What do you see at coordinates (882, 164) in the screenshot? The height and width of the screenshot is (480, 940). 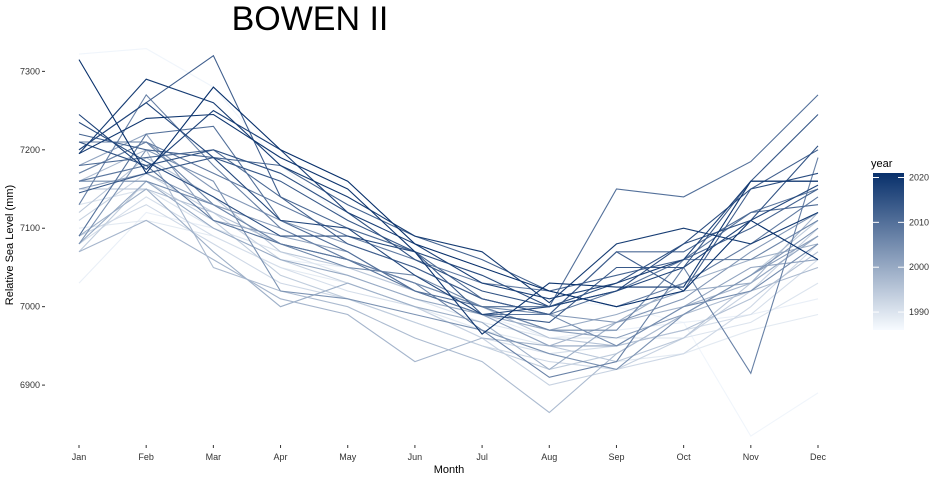 I see `legend-title: year` at bounding box center [882, 164].